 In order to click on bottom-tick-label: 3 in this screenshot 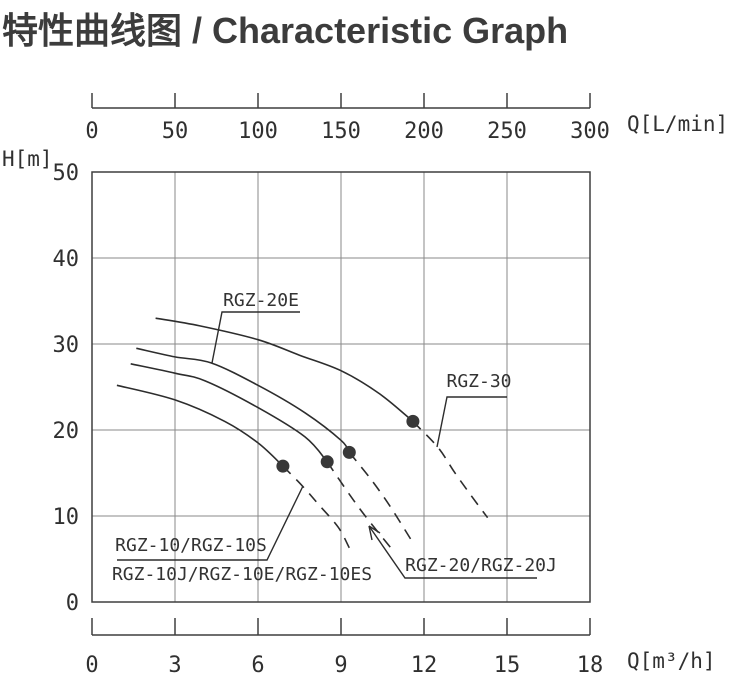, I will do `click(174, 665)`.